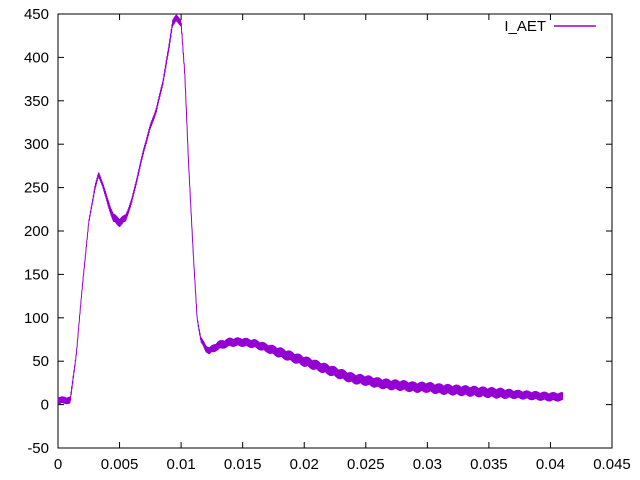 The height and width of the screenshot is (480, 640). I want to click on x-tick-label: 0.01, so click(181, 464).